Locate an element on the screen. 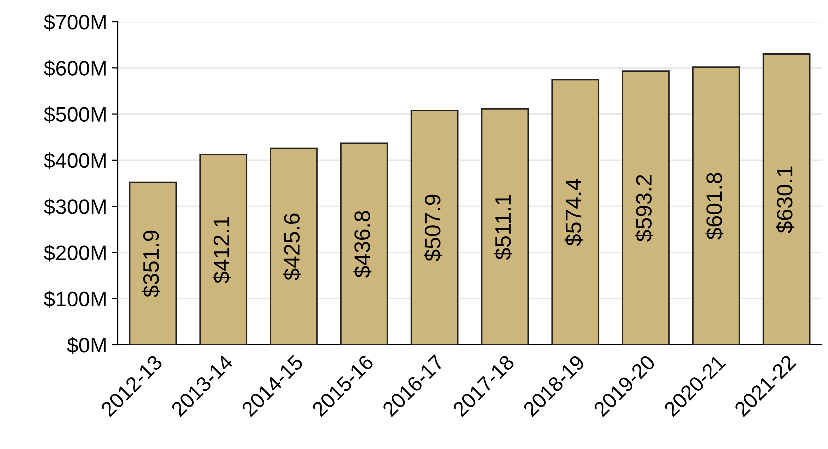  data-label: $412.1 is located at coordinates (221, 250).